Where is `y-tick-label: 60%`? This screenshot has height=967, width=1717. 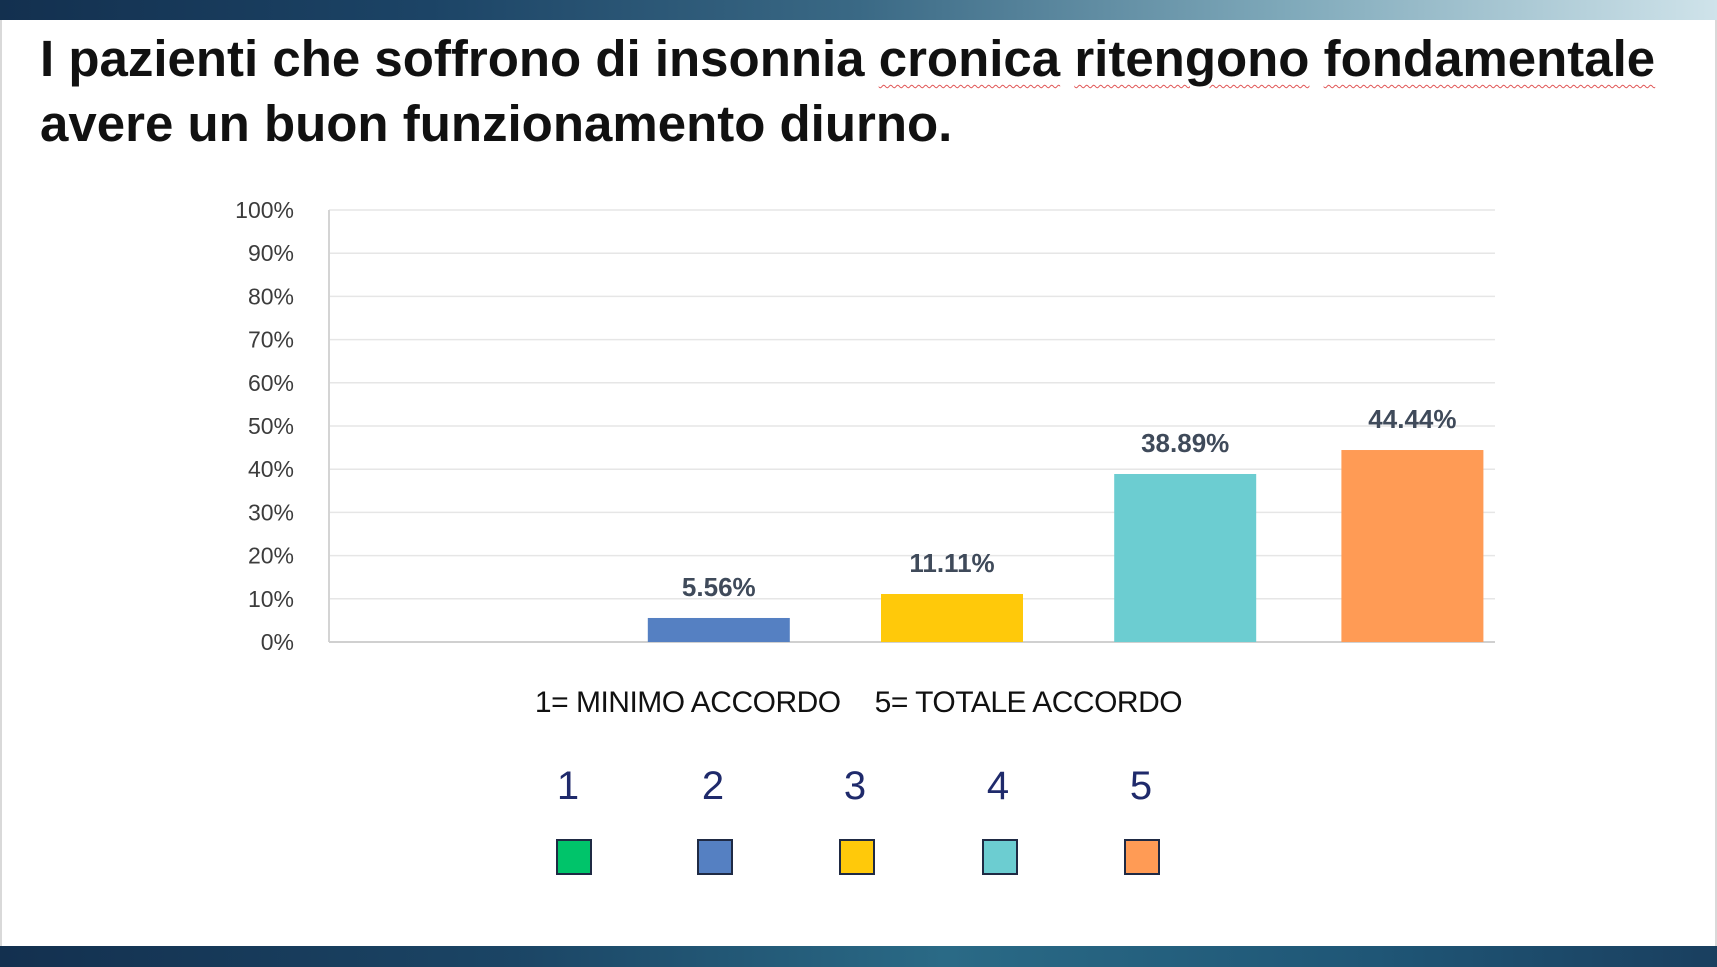 y-tick-label: 60% is located at coordinates (271, 383).